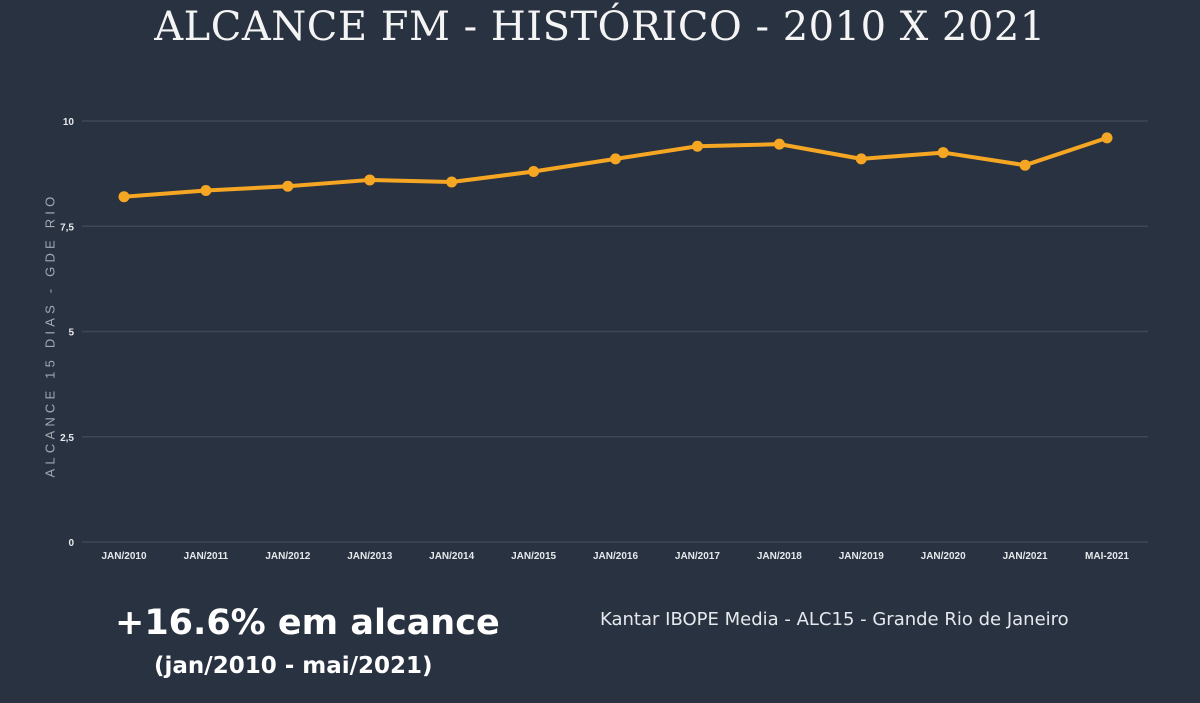 Image resolution: width=1200 pixels, height=703 pixels. I want to click on x-tick-label: JAN/2010, so click(123, 556).